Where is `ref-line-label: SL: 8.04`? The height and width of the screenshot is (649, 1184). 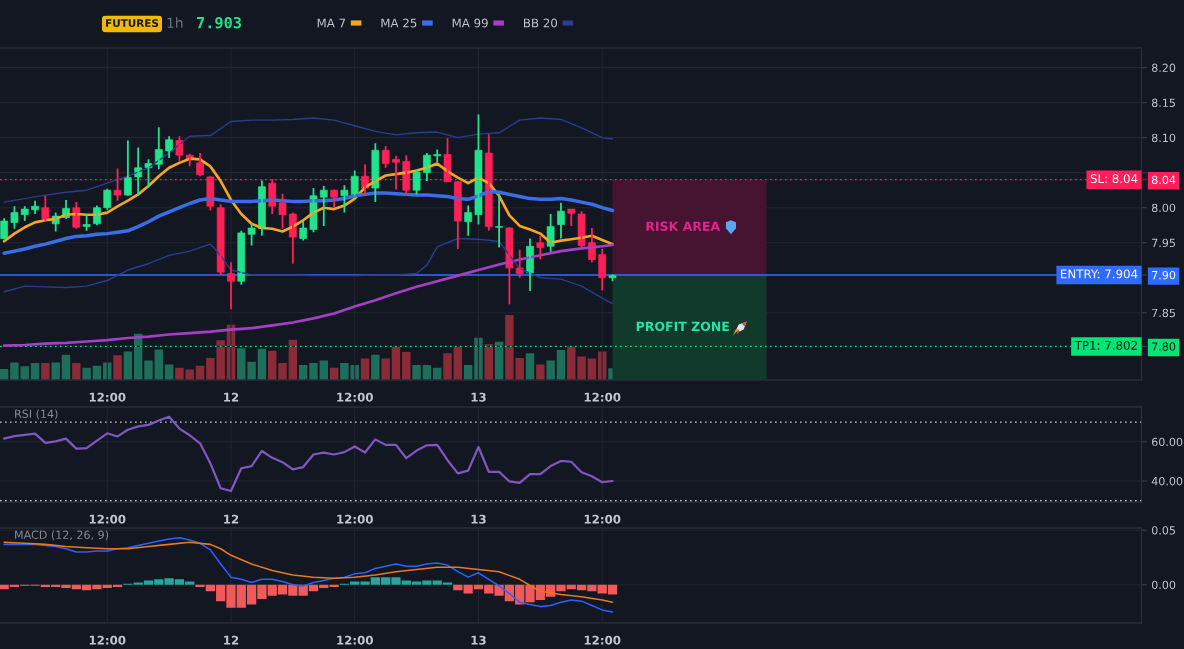
ref-line-label: SL: 8.04 is located at coordinates (1114, 179).